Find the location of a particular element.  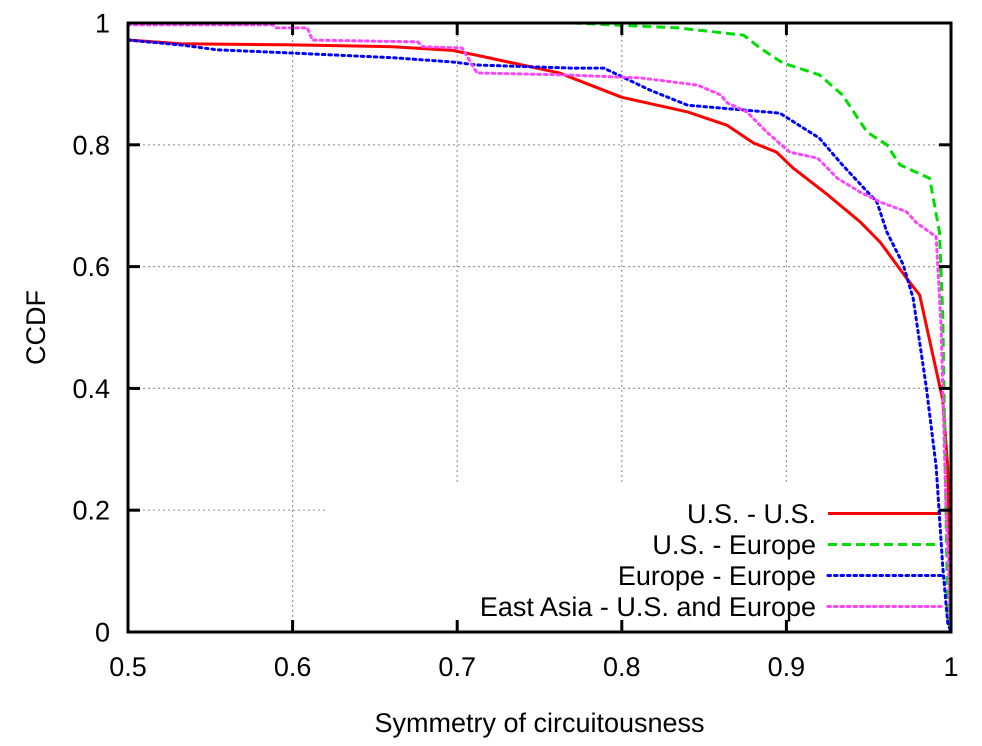

x-tick-label: 1 is located at coordinates (951, 667).